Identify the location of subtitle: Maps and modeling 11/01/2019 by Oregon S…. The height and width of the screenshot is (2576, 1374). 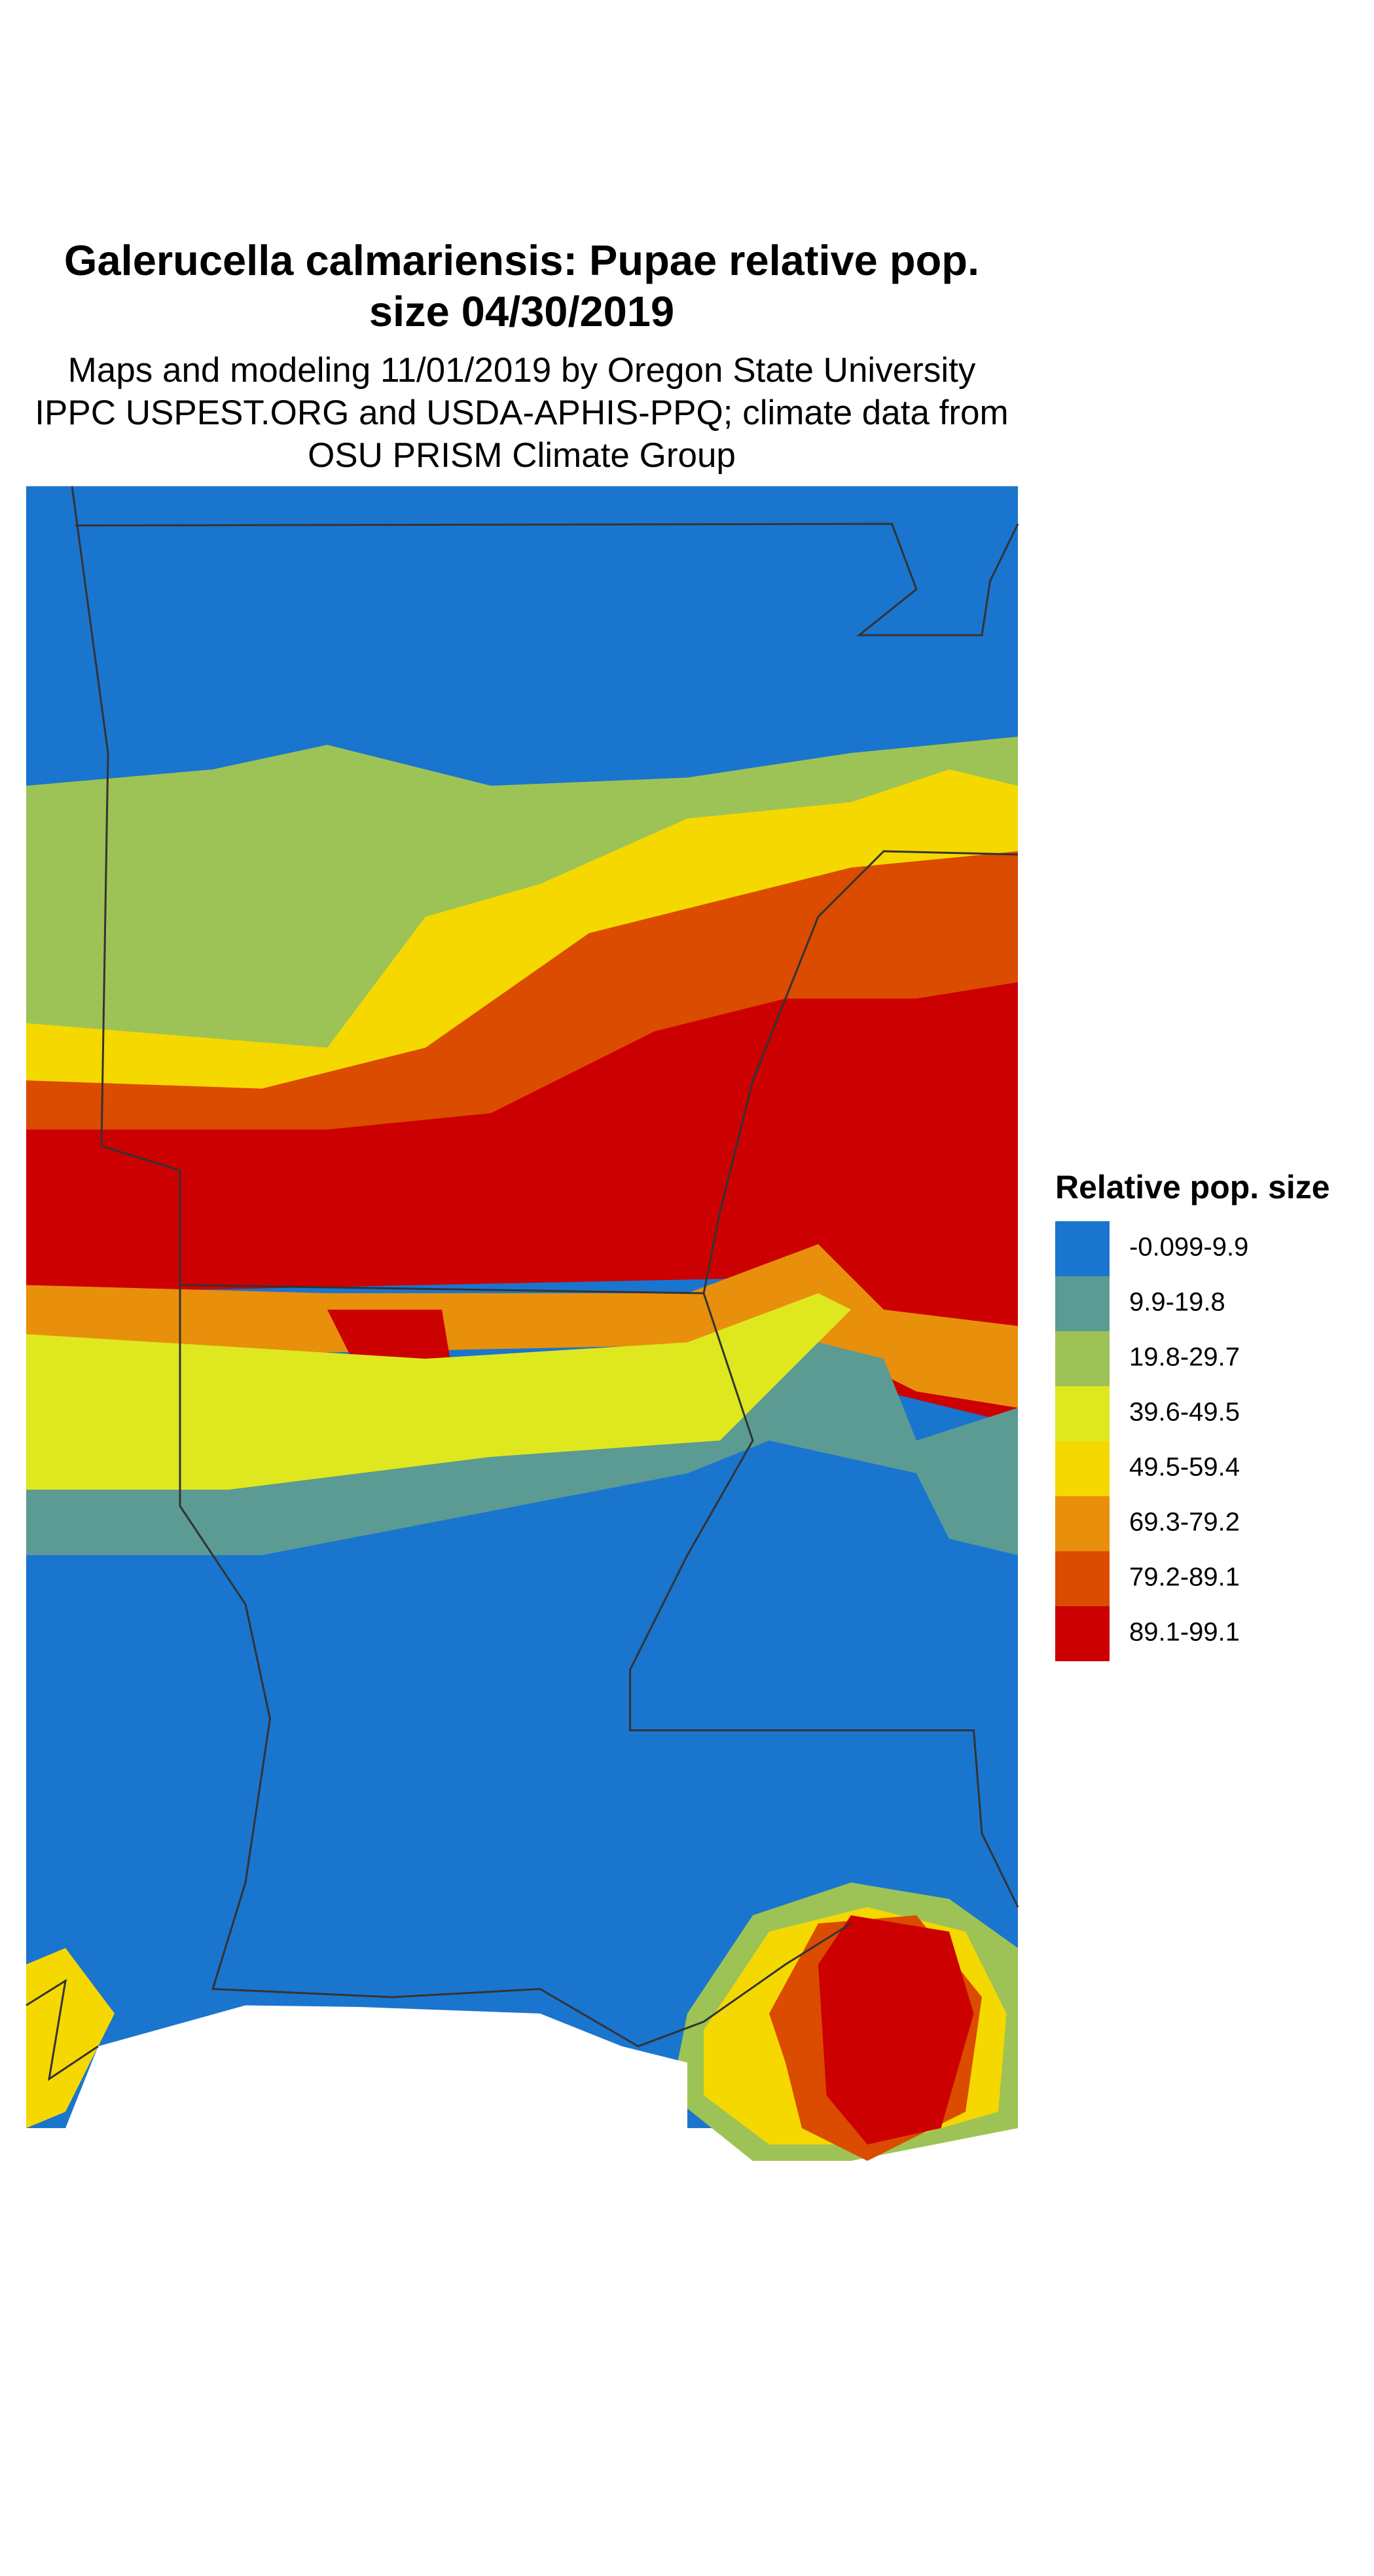
(522, 371).